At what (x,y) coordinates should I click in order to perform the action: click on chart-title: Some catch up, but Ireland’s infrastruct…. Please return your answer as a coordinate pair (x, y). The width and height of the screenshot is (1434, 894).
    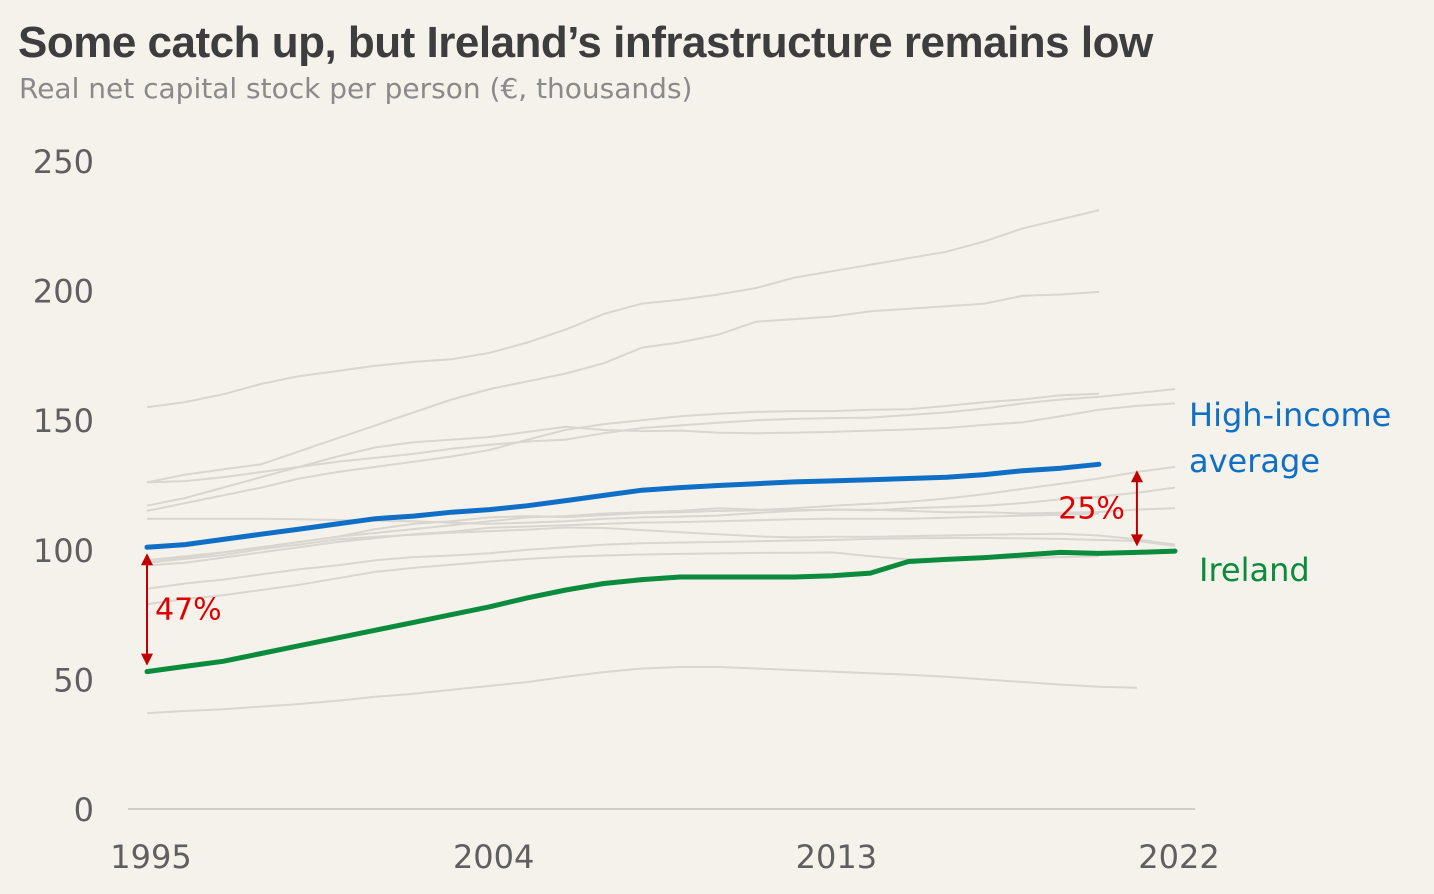
    Looking at the image, I should click on (585, 42).